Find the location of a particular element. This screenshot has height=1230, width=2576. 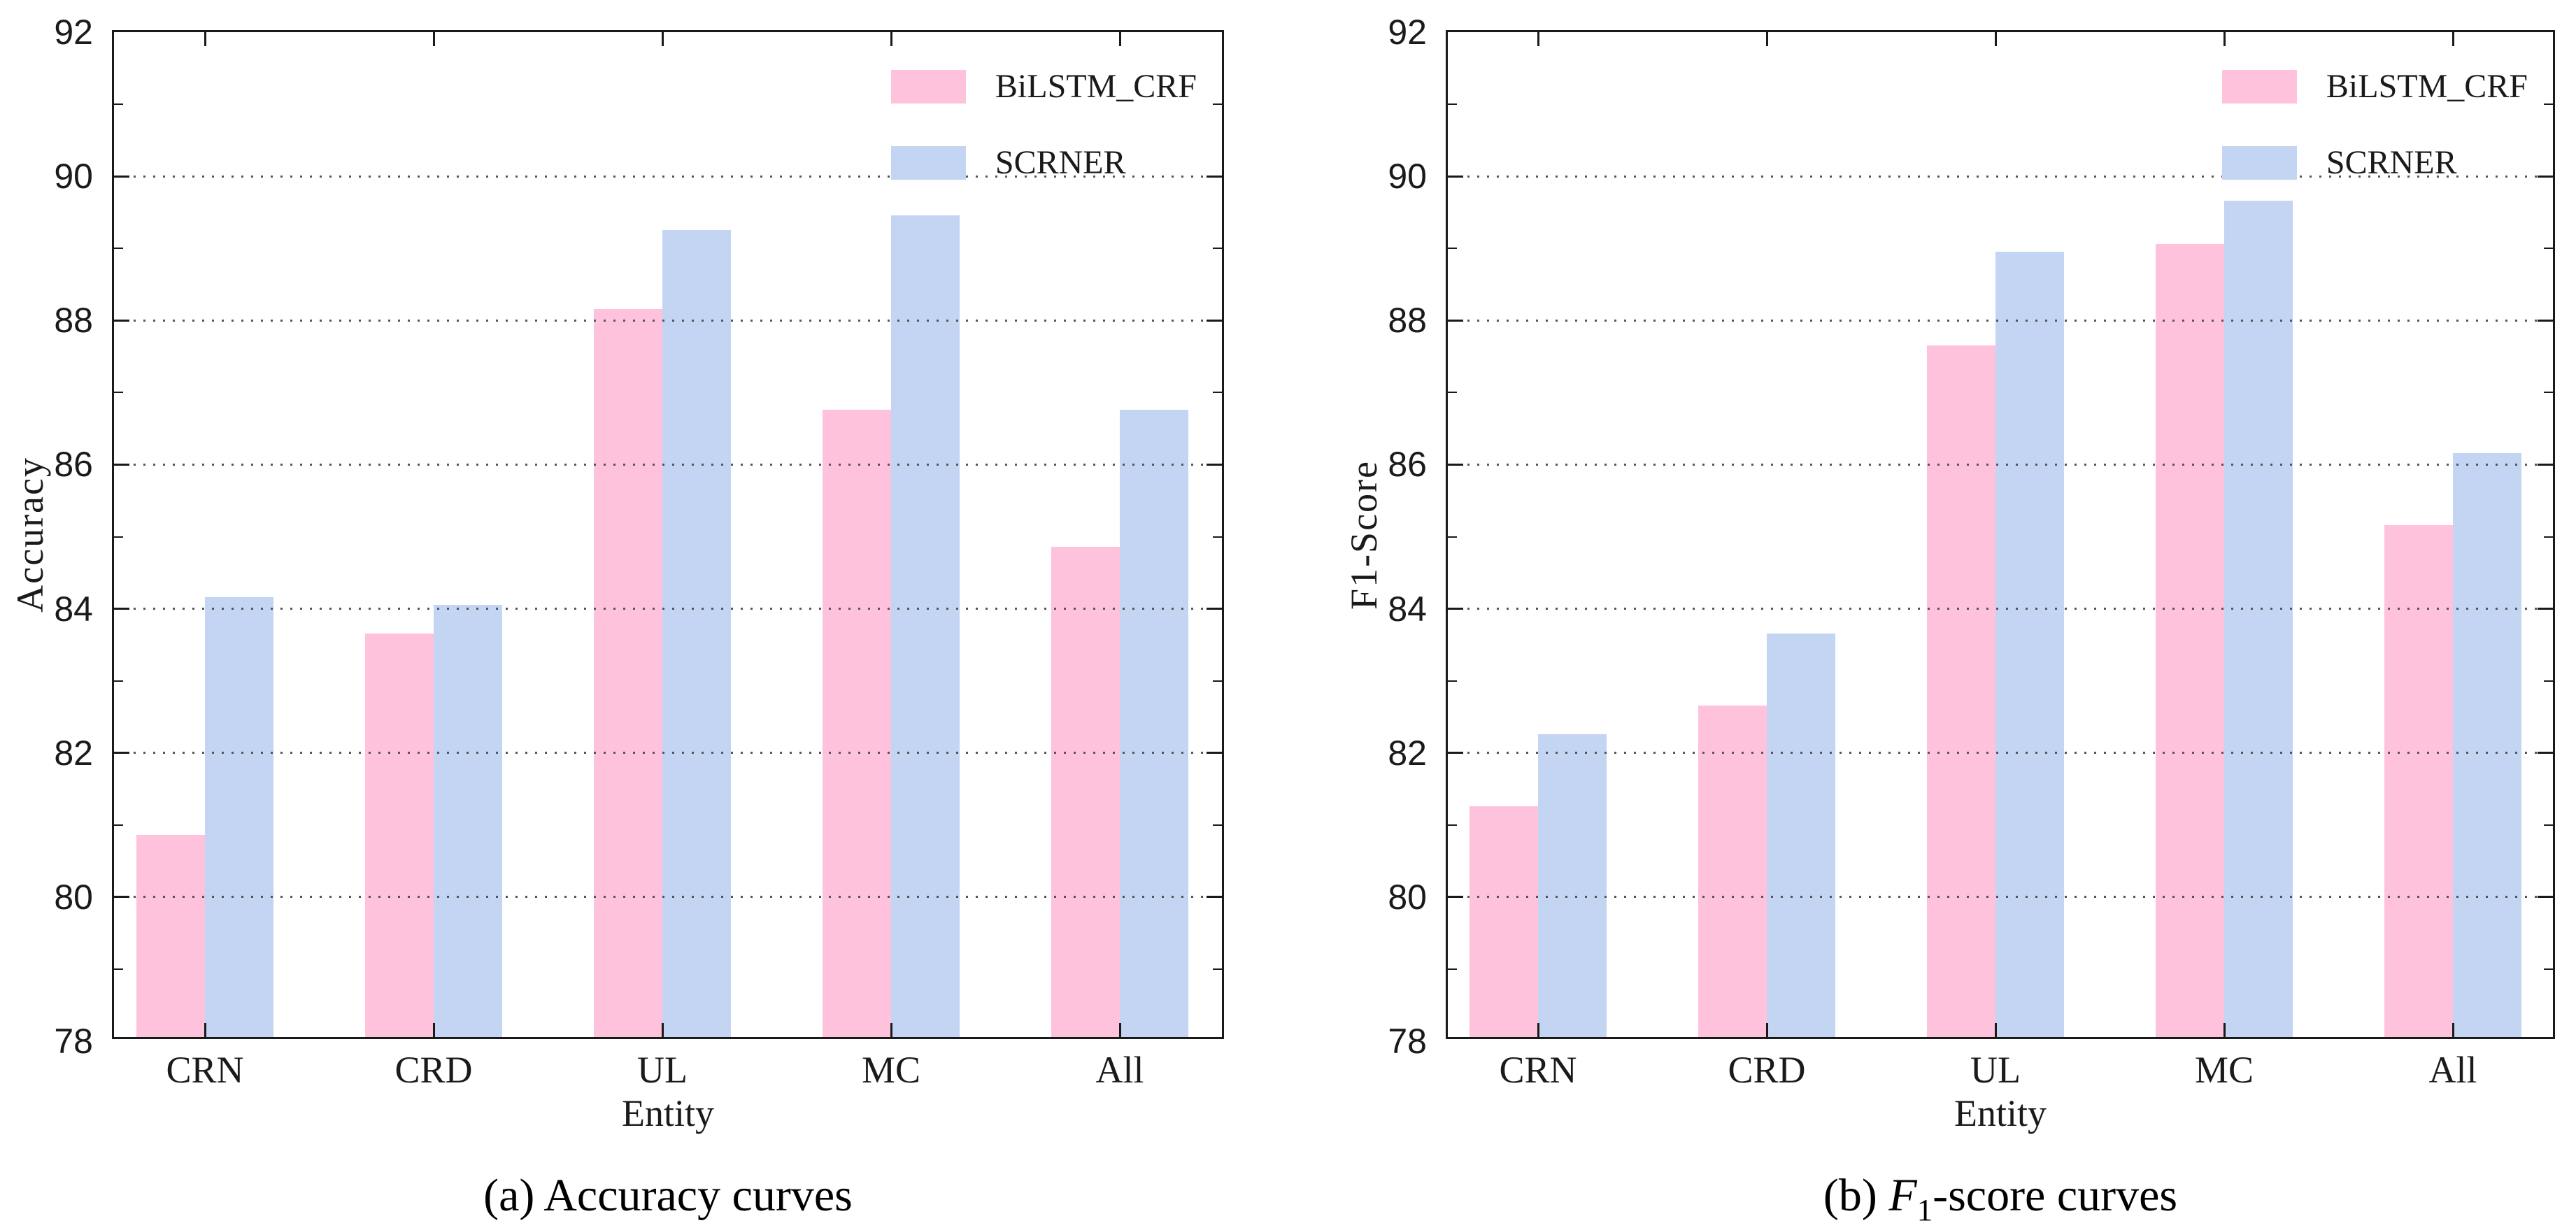

caption-b-variable: F is located at coordinates (1902, 1195).